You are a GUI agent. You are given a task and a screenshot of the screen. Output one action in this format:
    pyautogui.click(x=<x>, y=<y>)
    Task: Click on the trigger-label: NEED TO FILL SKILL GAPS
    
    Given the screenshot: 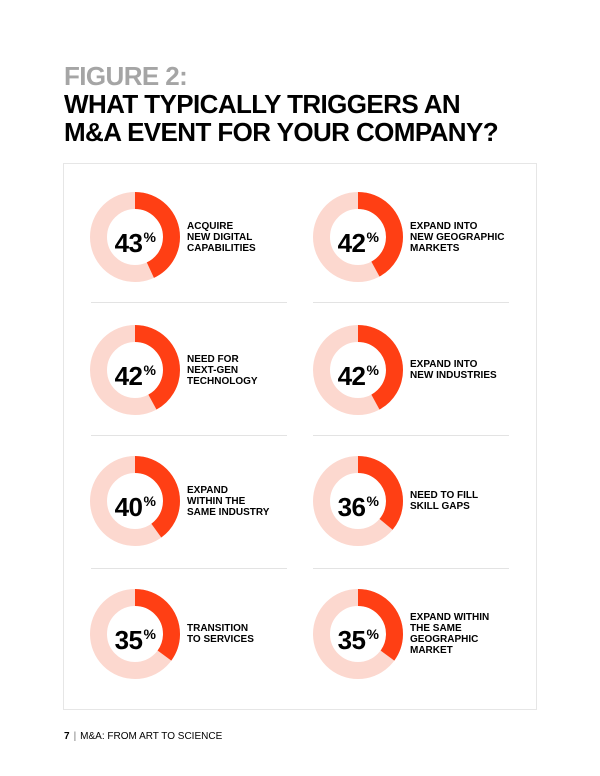 What is the action you would take?
    pyautogui.click(x=444, y=501)
    